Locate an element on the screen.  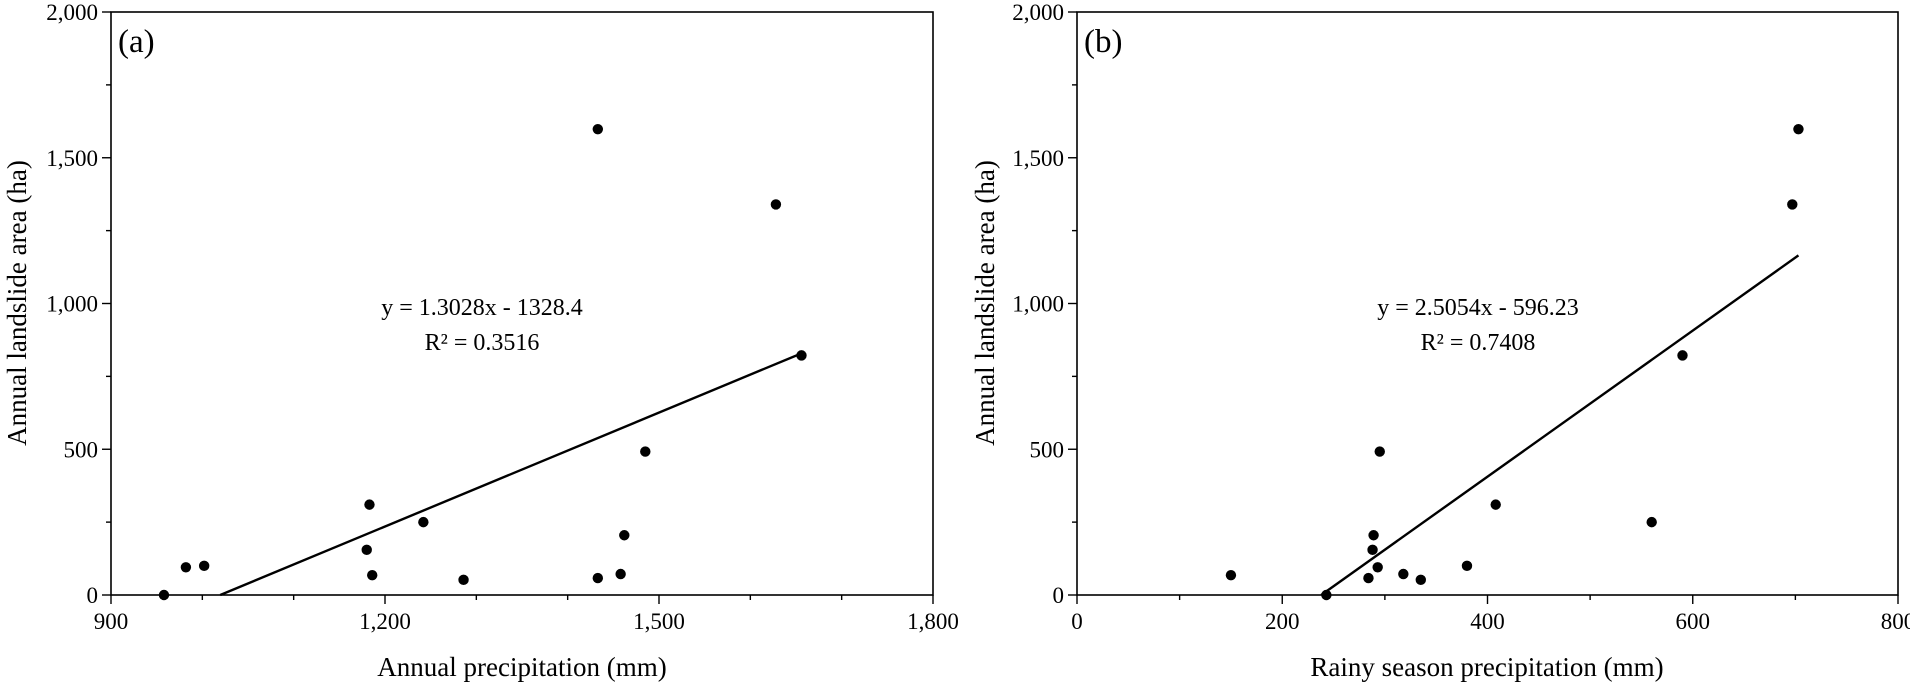
panel-b-equation: y = 2.5054x - 596.23 is located at coordinates (1478, 308).